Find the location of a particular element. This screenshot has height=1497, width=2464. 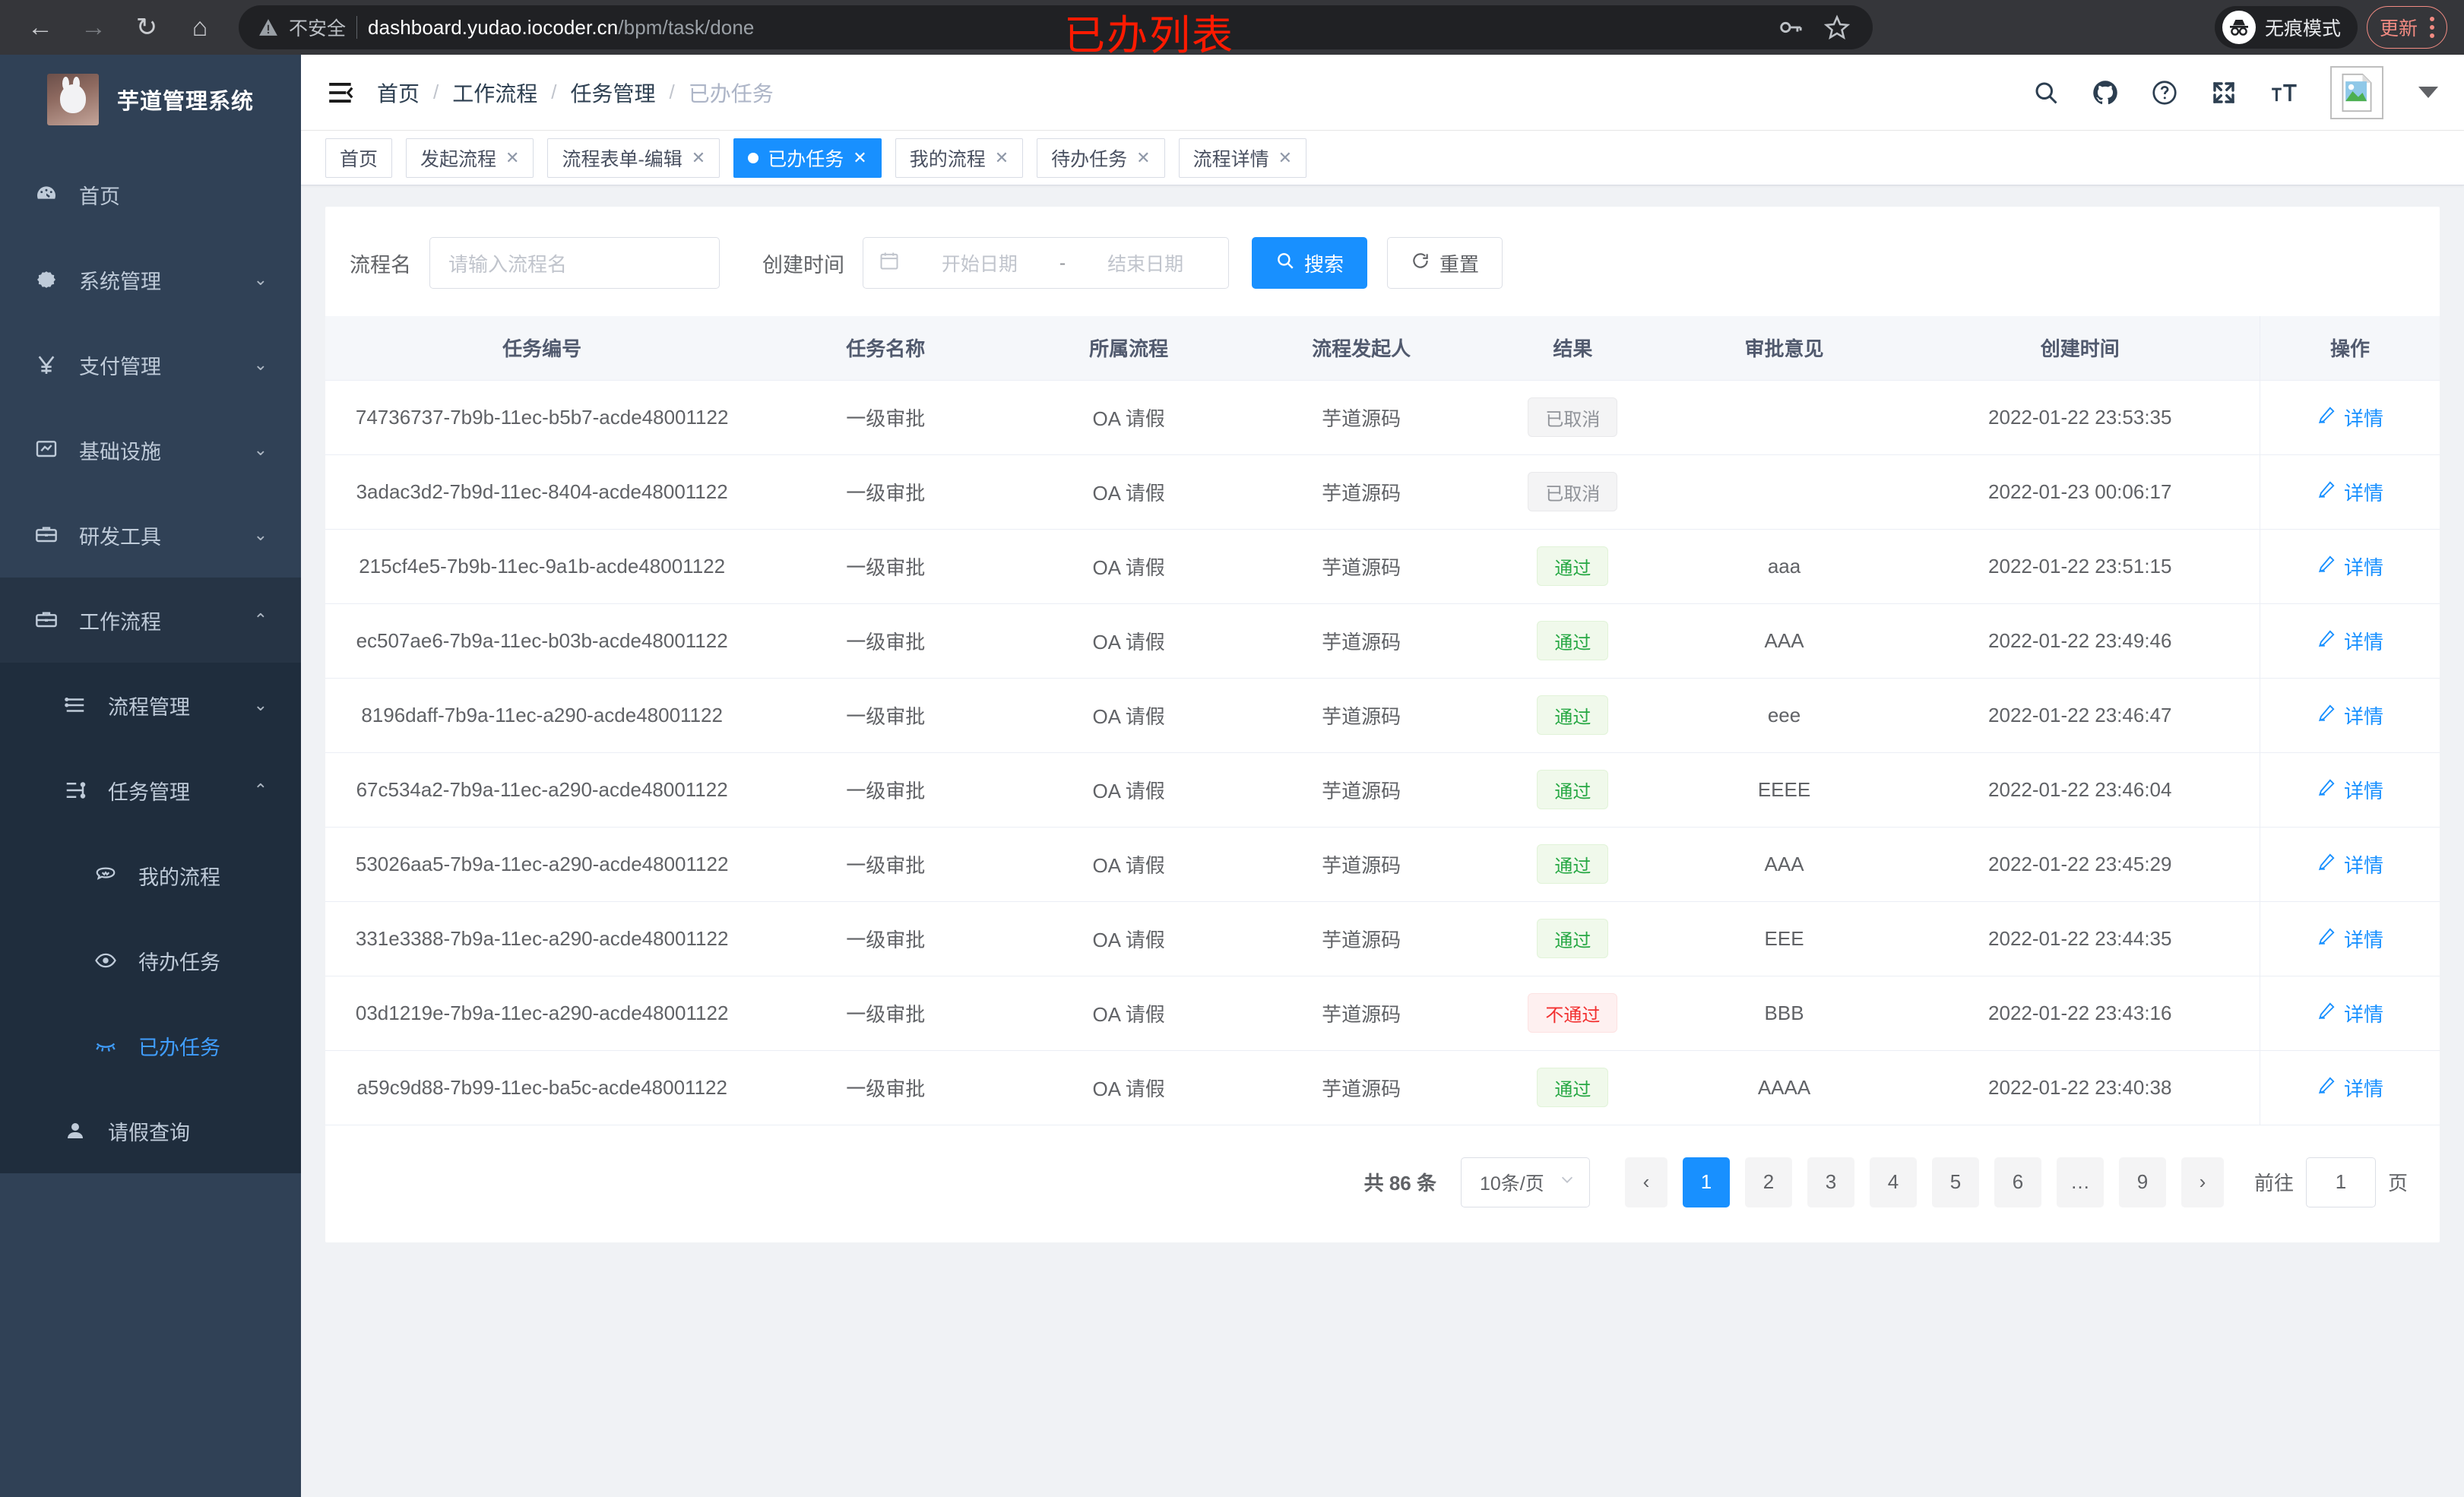

key-icon is located at coordinates (1790, 27).